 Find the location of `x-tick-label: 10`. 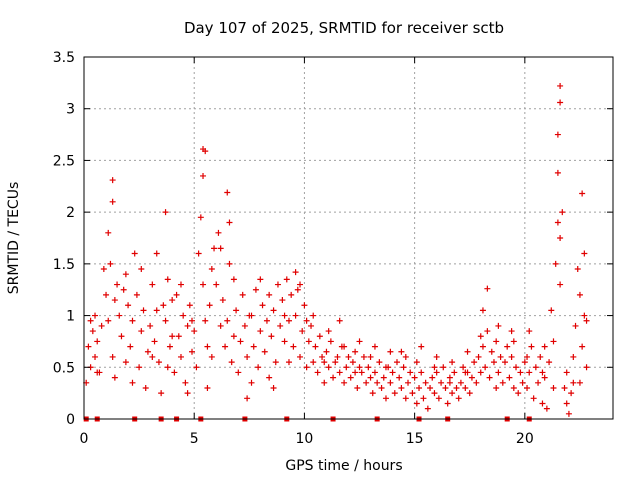

x-tick-label: 10 is located at coordinates (305, 439).